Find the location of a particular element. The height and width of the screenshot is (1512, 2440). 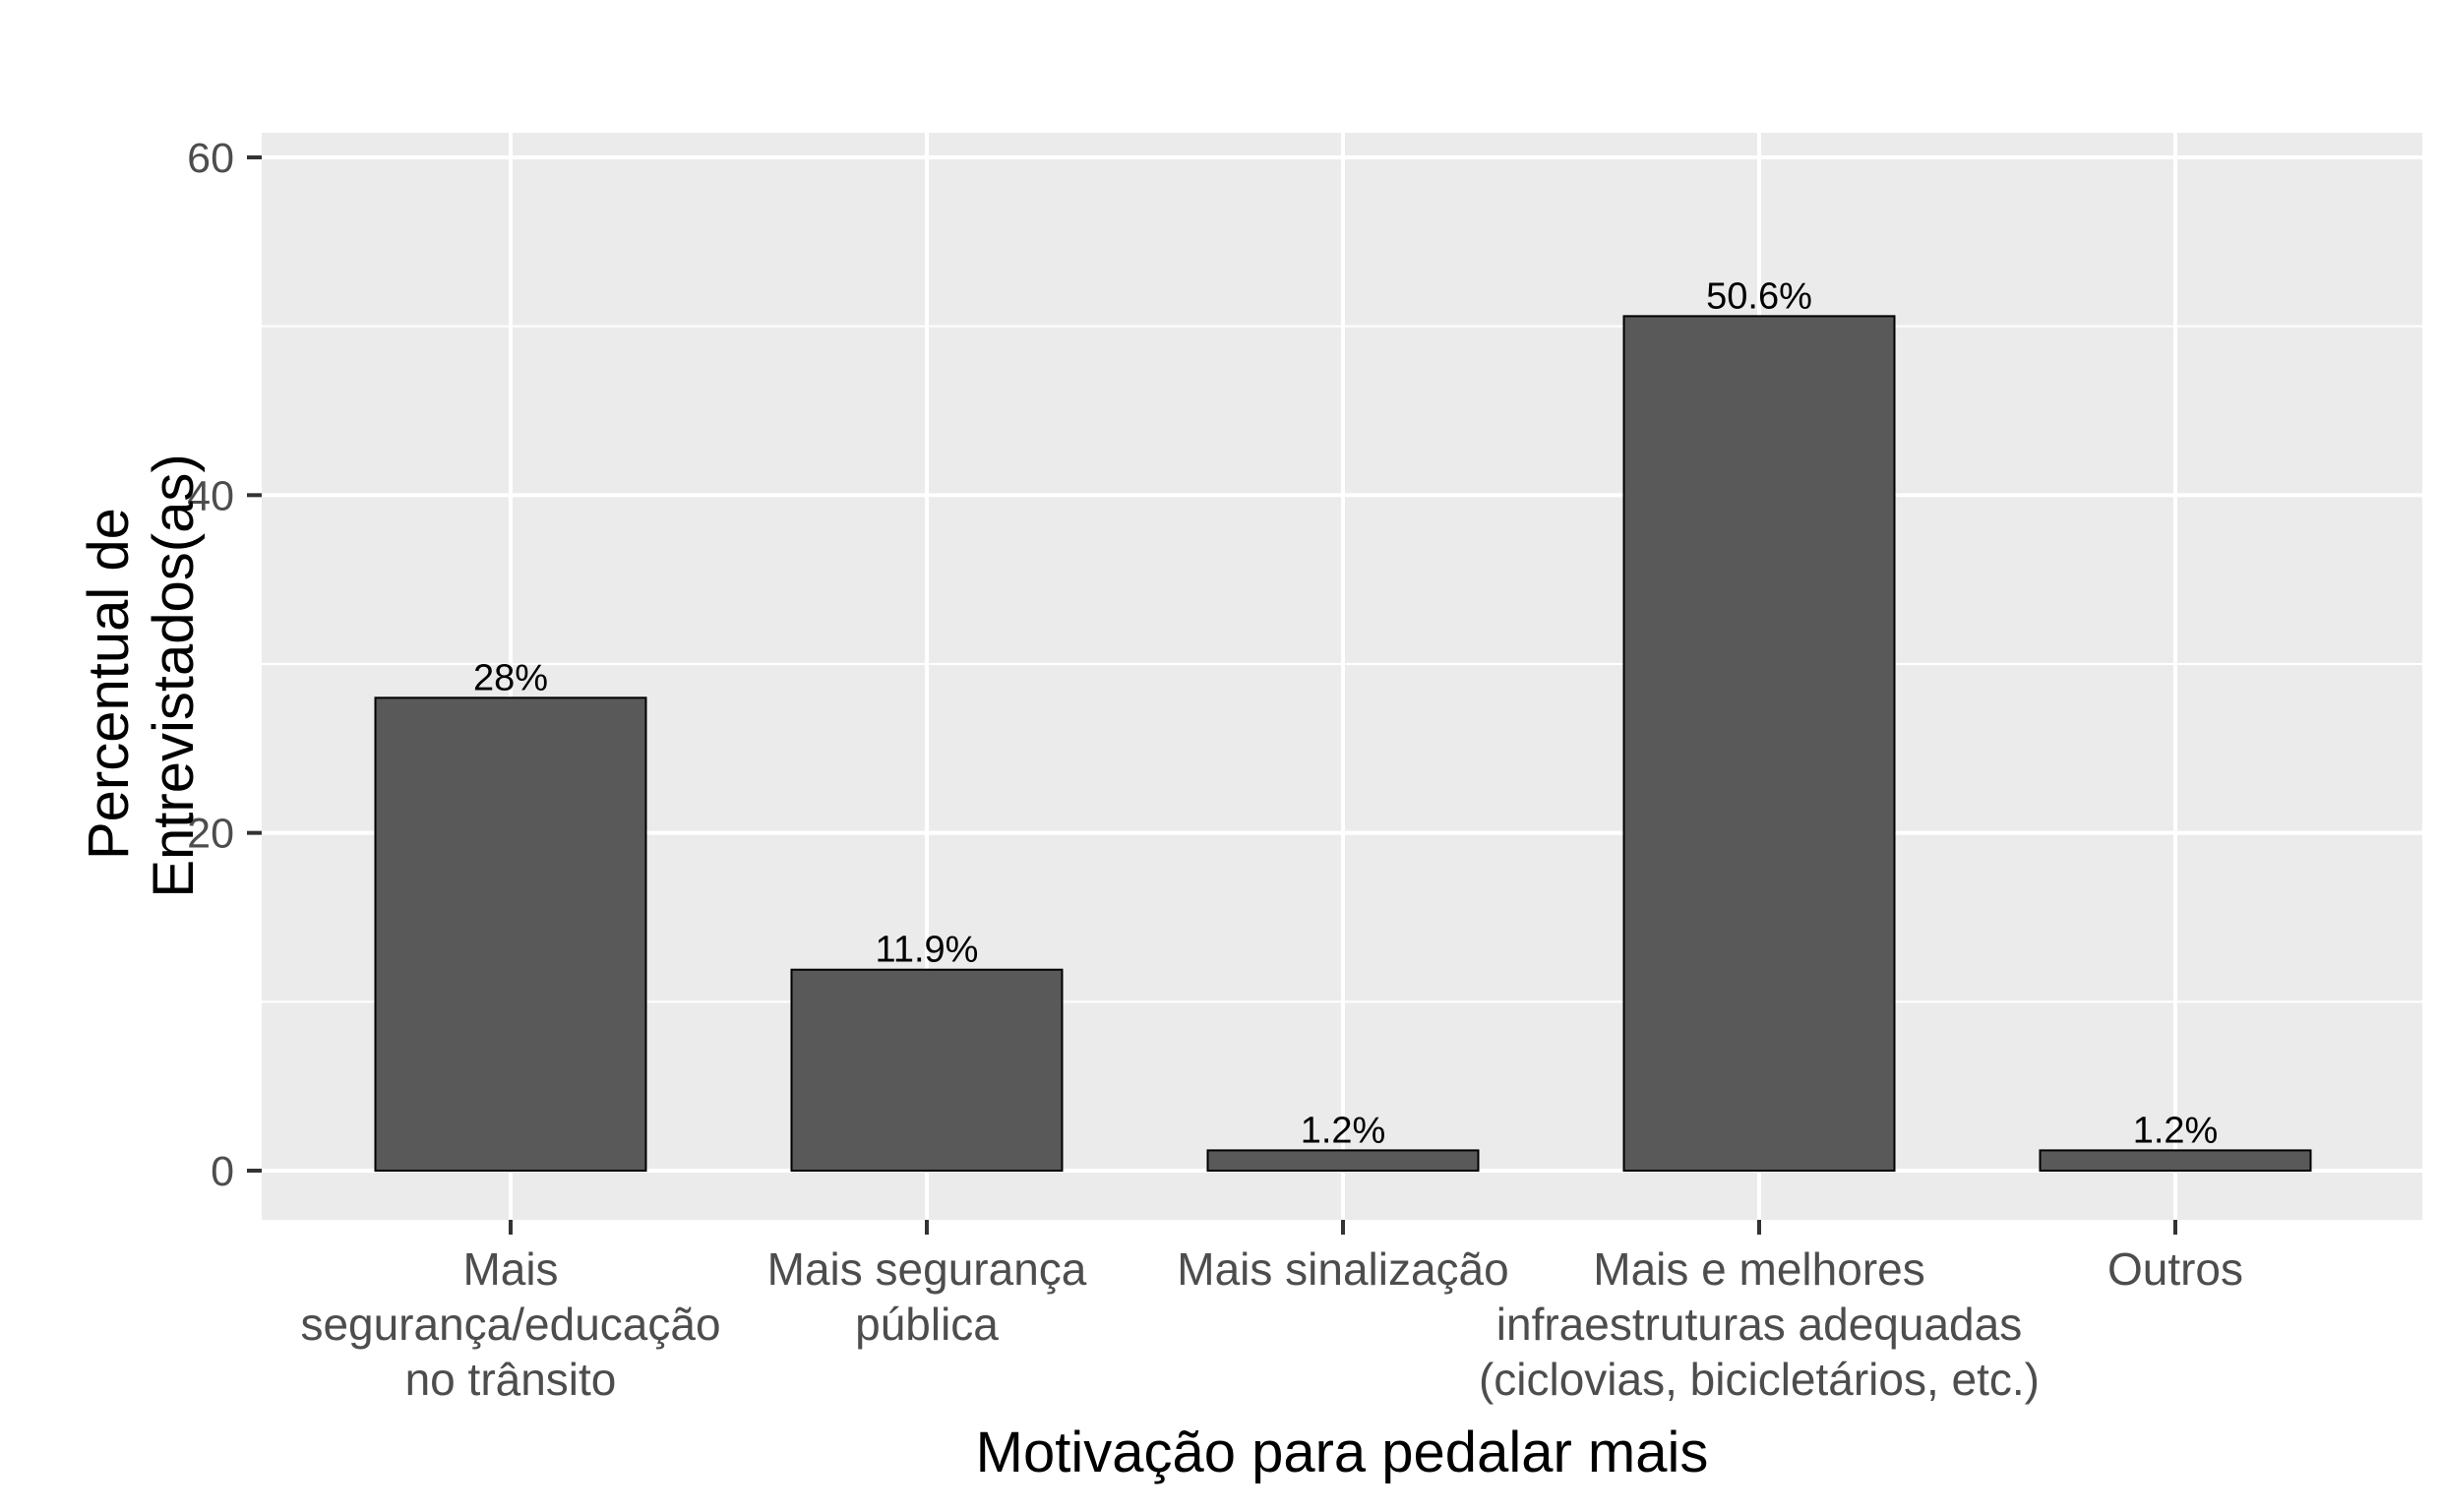

x-tick-label: Mais sinalização is located at coordinates (1343, 1269).